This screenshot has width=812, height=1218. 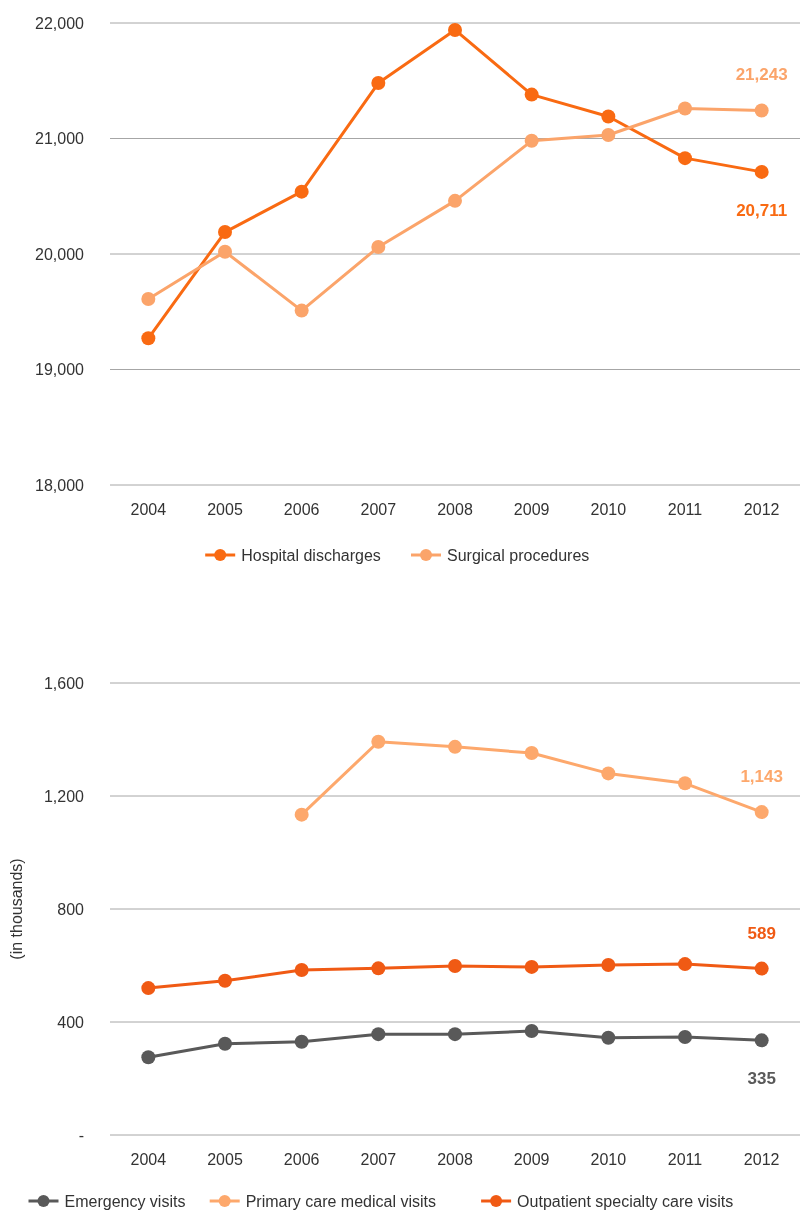 I want to click on y-tick-label: 22,000, so click(x=60, y=23).